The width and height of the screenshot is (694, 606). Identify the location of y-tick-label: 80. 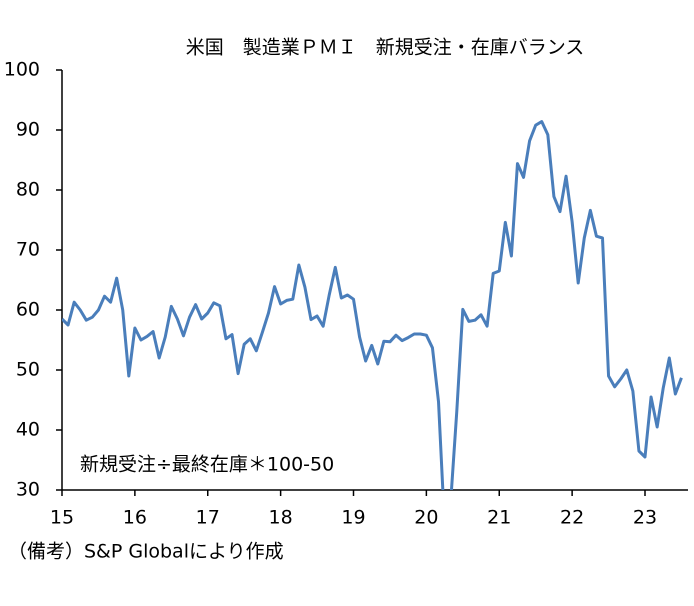
(28, 190).